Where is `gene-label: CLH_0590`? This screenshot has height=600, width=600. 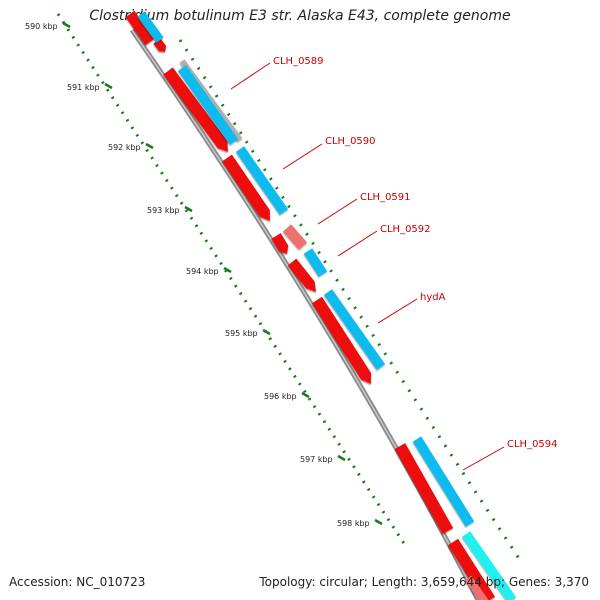 gene-label: CLH_0590 is located at coordinates (350, 141).